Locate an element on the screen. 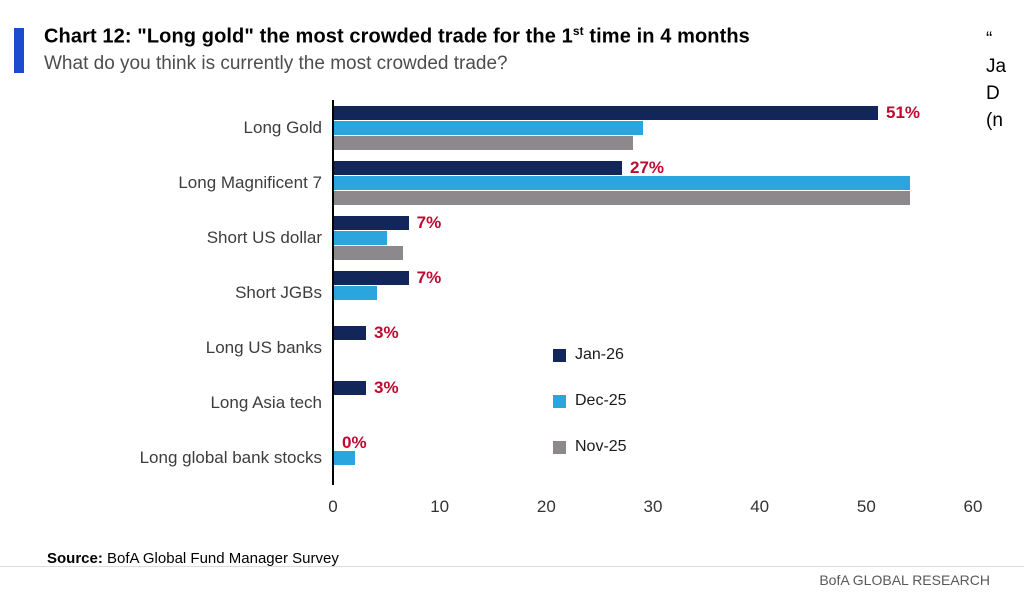  legend-item-nov-25: Nov-25 is located at coordinates (590, 447).